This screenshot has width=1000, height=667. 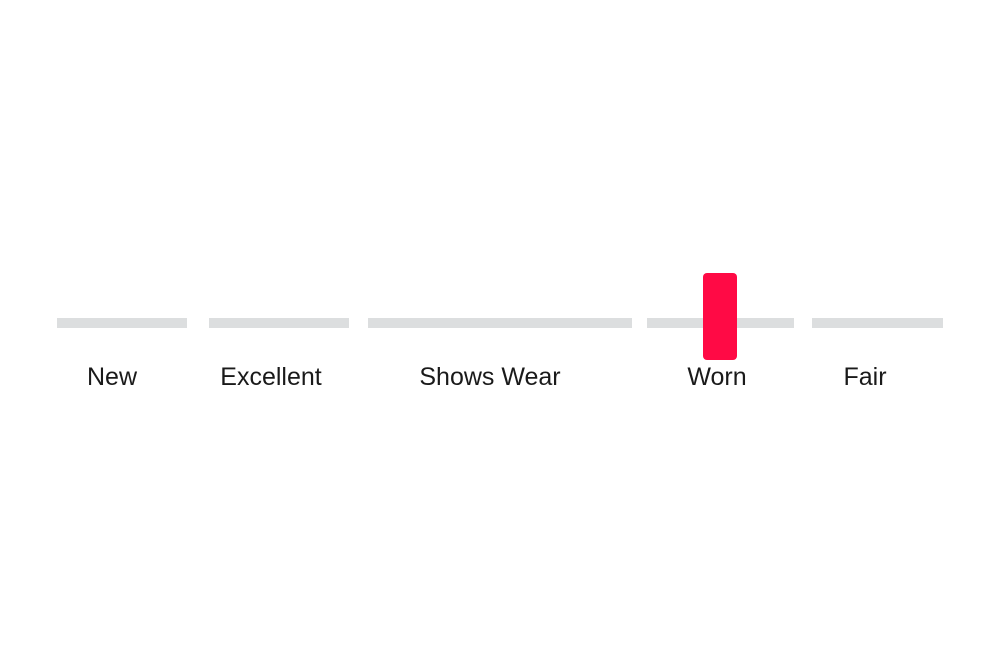 What do you see at coordinates (279, 323) in the screenshot?
I see `segment-excellent` at bounding box center [279, 323].